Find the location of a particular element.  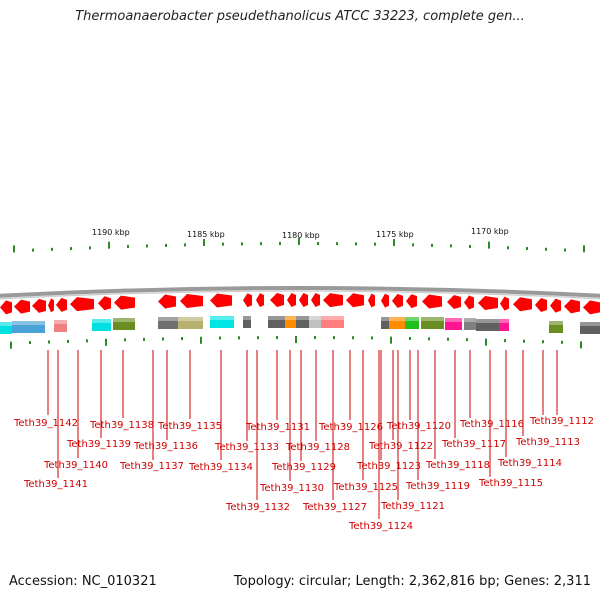

genome-backbone-shadow is located at coordinates (300, 295).